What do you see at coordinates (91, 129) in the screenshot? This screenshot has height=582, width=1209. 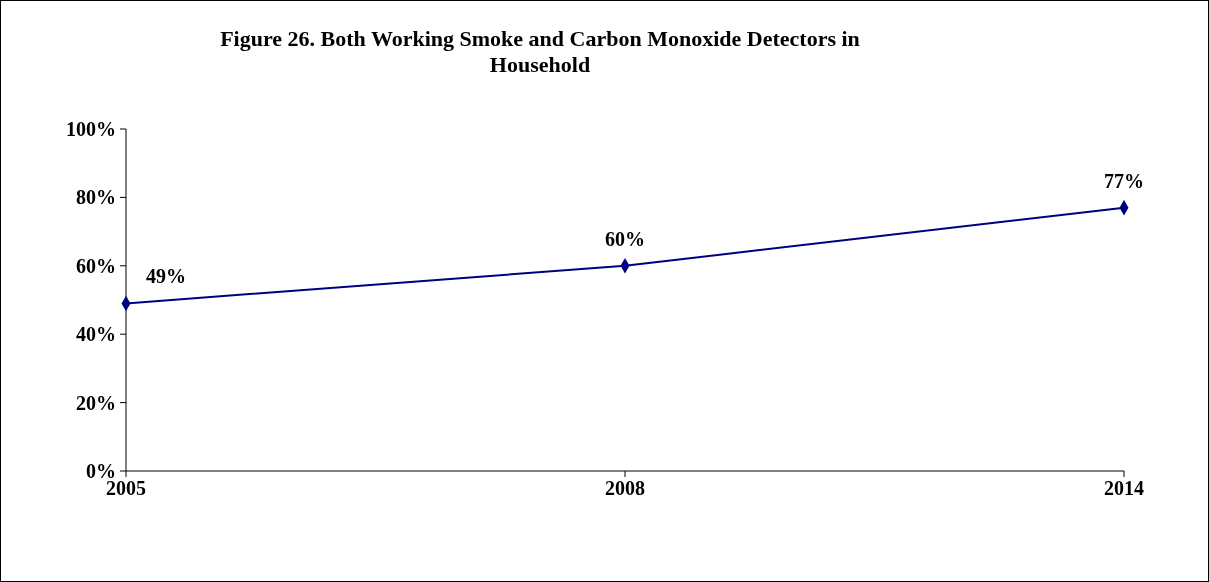 I see `y-tick-label: 100%` at bounding box center [91, 129].